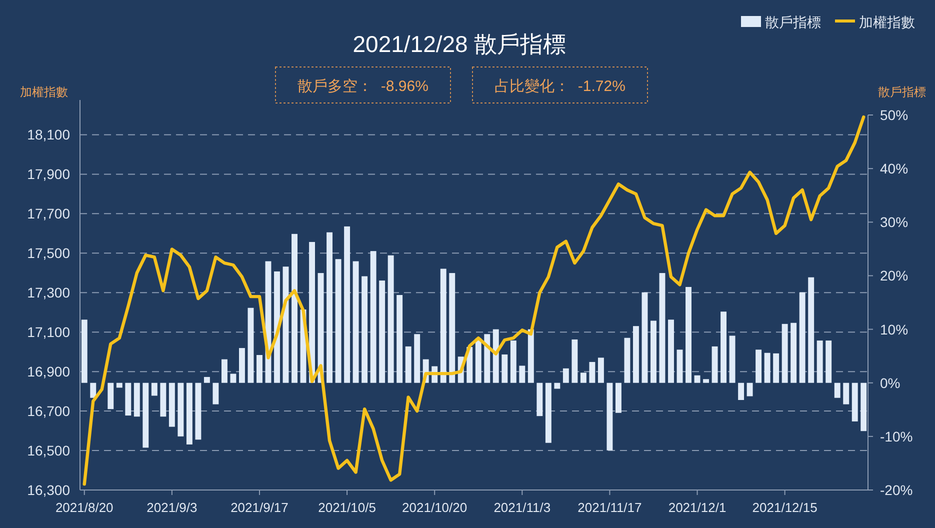  Describe the element at coordinates (697, 507) in the screenshot. I see `x-tick-label: 2021/12/1` at that location.